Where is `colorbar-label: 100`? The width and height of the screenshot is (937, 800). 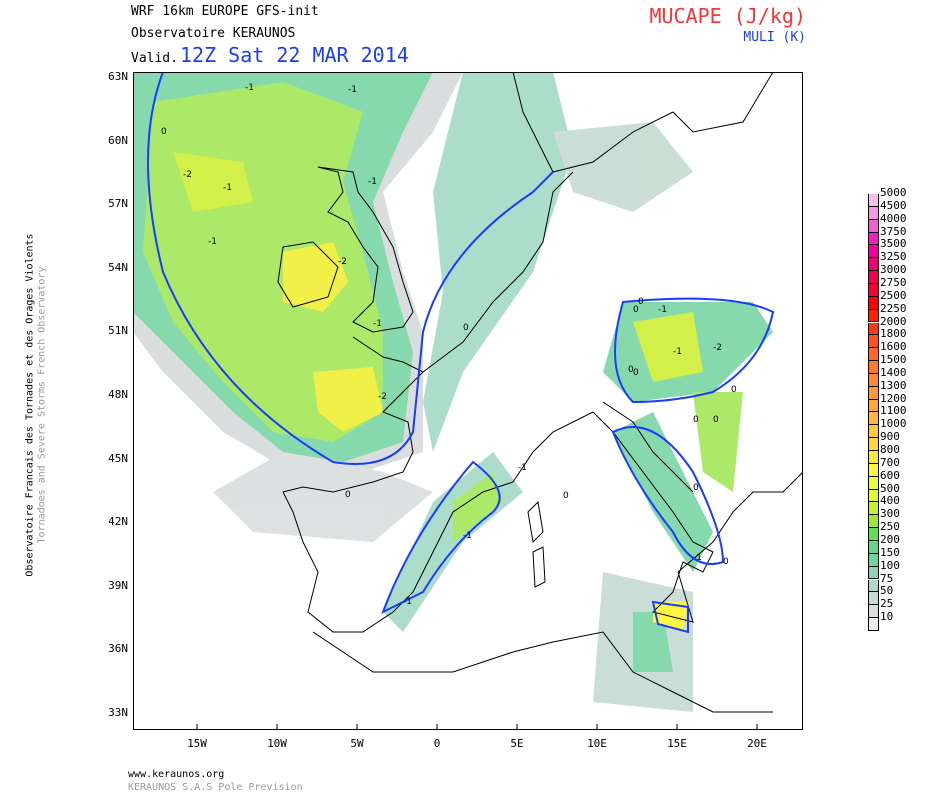 colorbar-label: 100 is located at coordinates (890, 565).